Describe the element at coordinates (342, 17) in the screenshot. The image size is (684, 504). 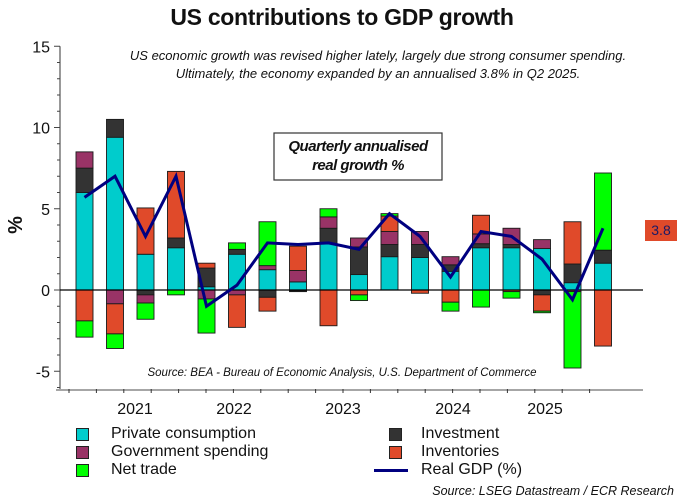
I see `chart-title: US contributions to GDP growth` at that location.